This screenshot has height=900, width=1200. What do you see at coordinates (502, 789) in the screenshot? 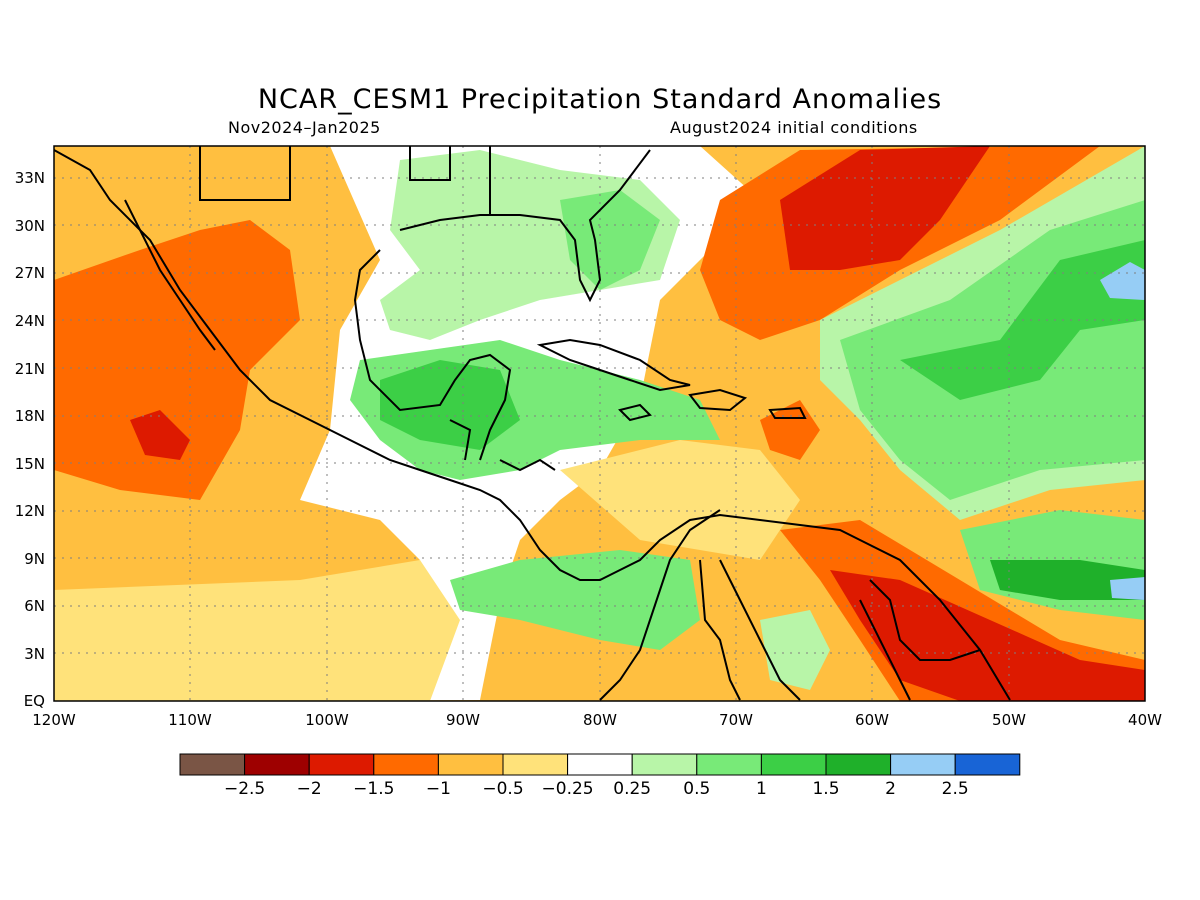
I see `colorbar-label: −0.5` at bounding box center [502, 789].